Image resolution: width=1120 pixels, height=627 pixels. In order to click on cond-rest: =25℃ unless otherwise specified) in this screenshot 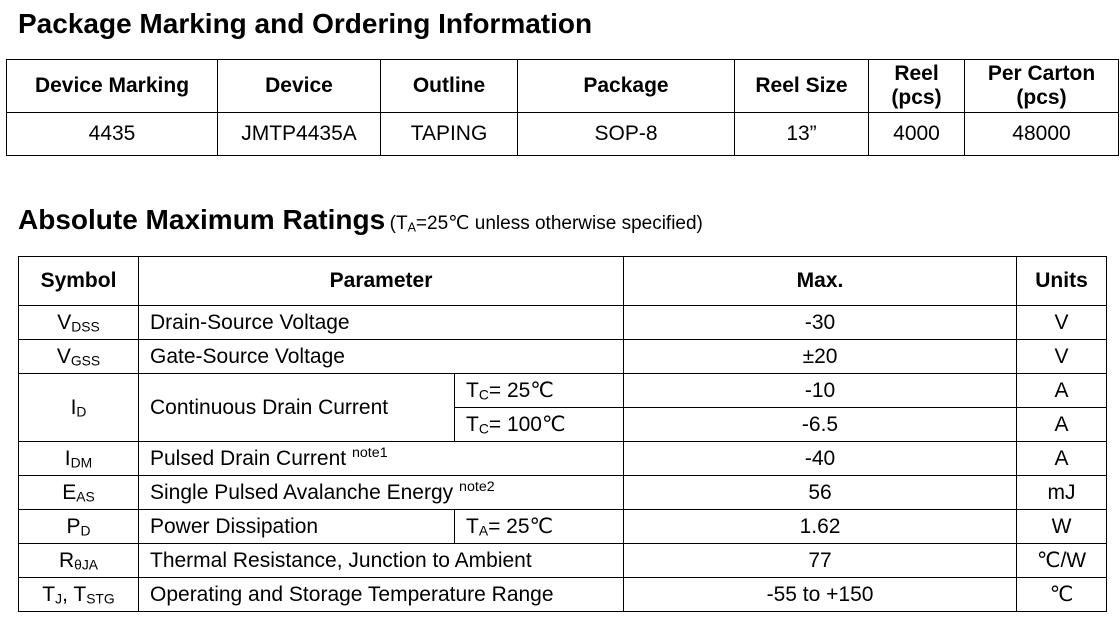, I will do `click(559, 223)`.